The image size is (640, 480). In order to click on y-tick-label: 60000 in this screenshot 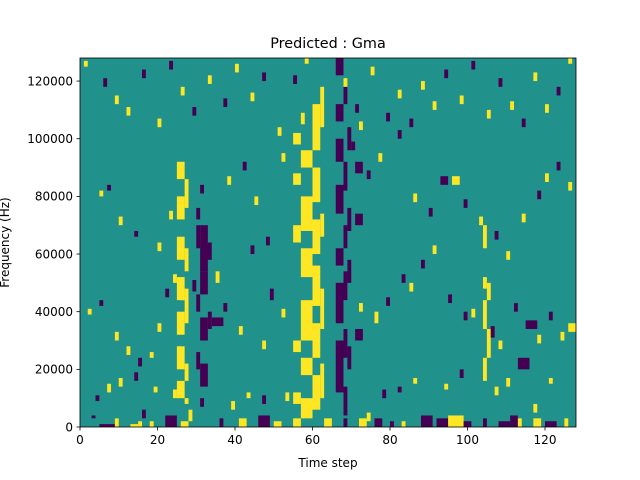, I will do `click(54, 254)`.